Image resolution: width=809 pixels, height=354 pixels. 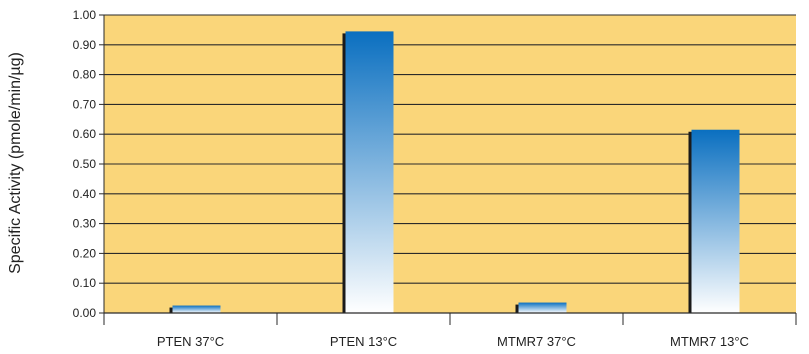 What do you see at coordinates (85, 45) in the screenshot?
I see `y-tick-label: 0.90` at bounding box center [85, 45].